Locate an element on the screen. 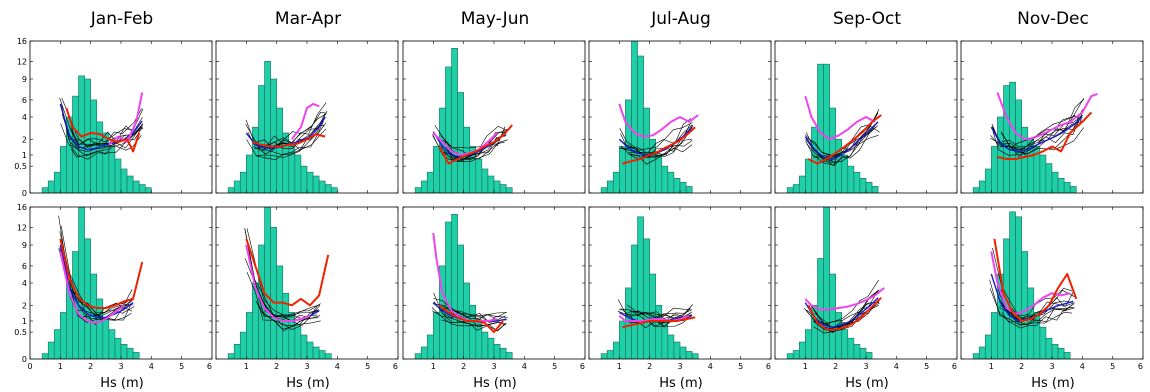 The width and height of the screenshot is (1150, 392). y-tick-label: 2 is located at coordinates (24, 139).